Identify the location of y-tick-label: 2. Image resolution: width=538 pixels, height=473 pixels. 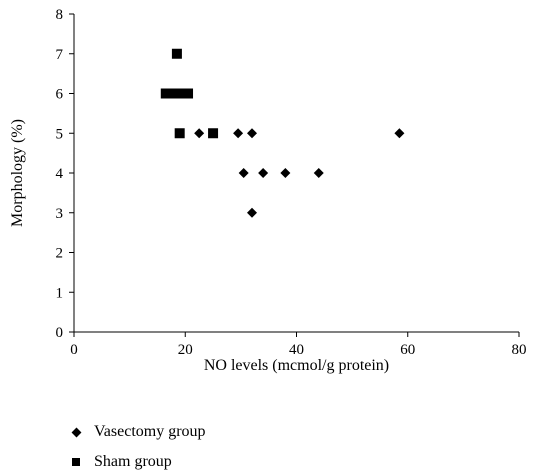
(60, 254).